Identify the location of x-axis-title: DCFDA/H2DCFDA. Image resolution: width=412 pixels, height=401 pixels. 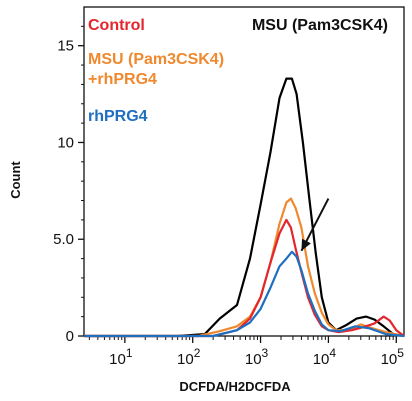
(235, 386).